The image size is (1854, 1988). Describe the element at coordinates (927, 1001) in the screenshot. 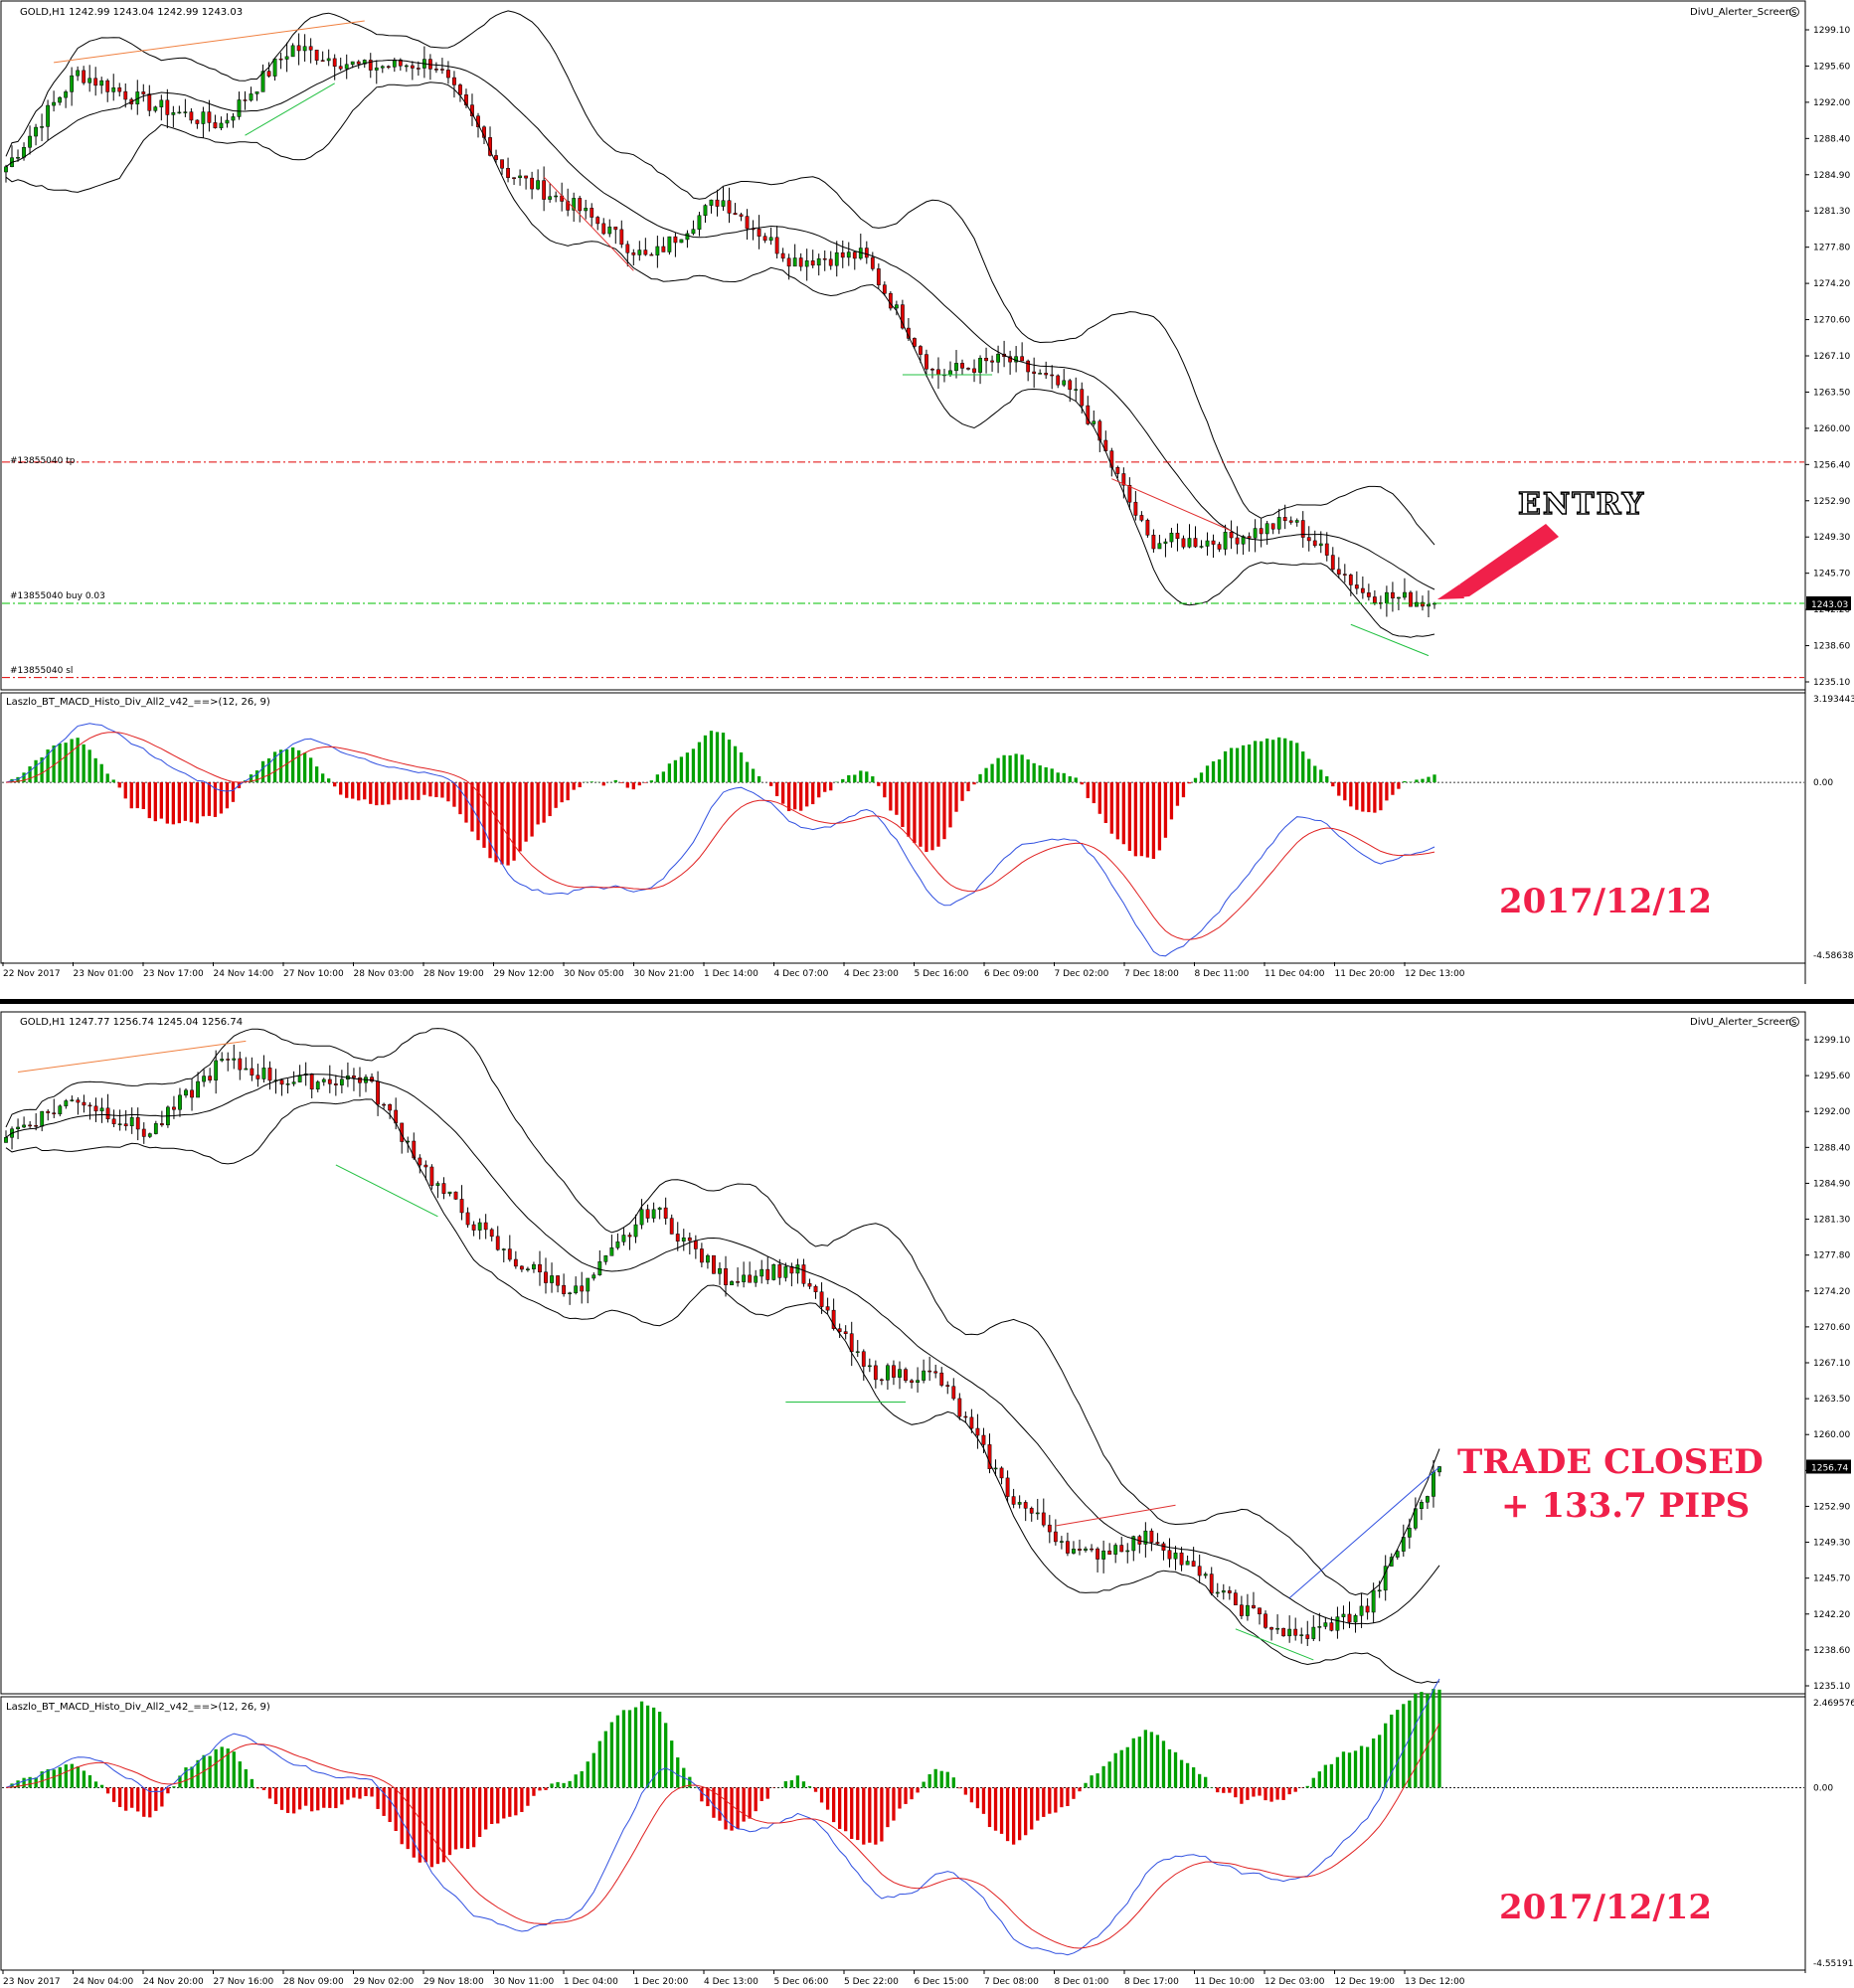

I see `panel-divider` at that location.